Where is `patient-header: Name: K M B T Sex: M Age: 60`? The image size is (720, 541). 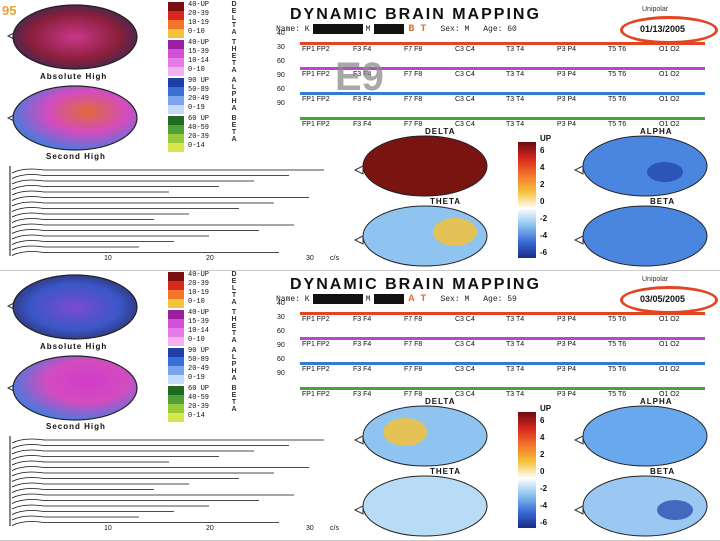
patient-header: Name: K M B T Sex: M Age: 60 is located at coordinates (403, 29).